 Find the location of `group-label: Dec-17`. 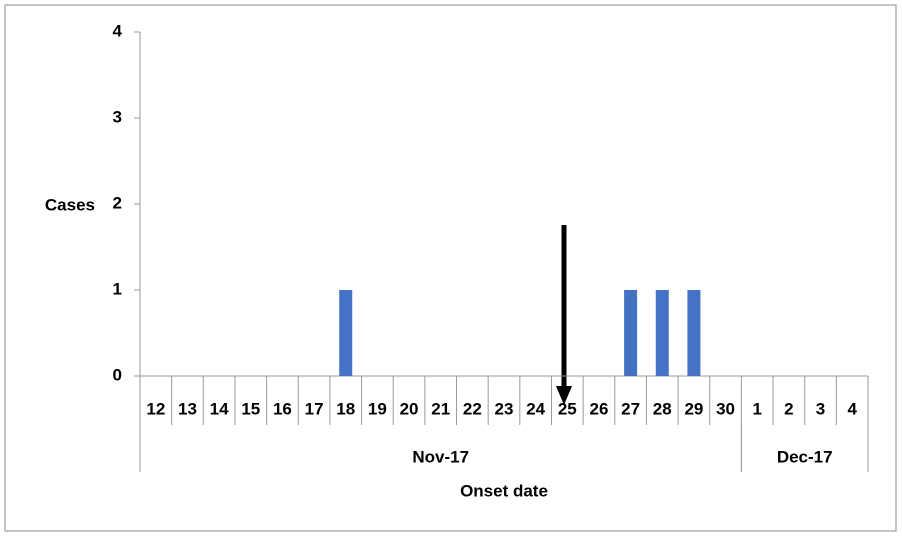

group-label: Dec-17 is located at coordinates (805, 456).